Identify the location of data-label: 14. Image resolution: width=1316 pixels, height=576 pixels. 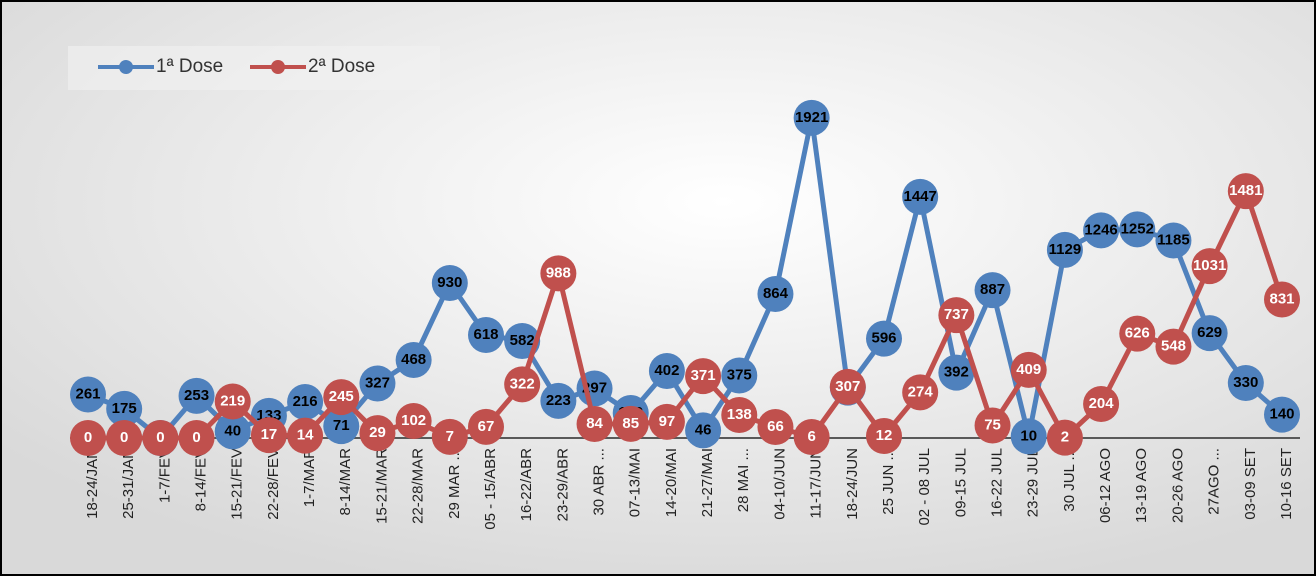
(305, 435).